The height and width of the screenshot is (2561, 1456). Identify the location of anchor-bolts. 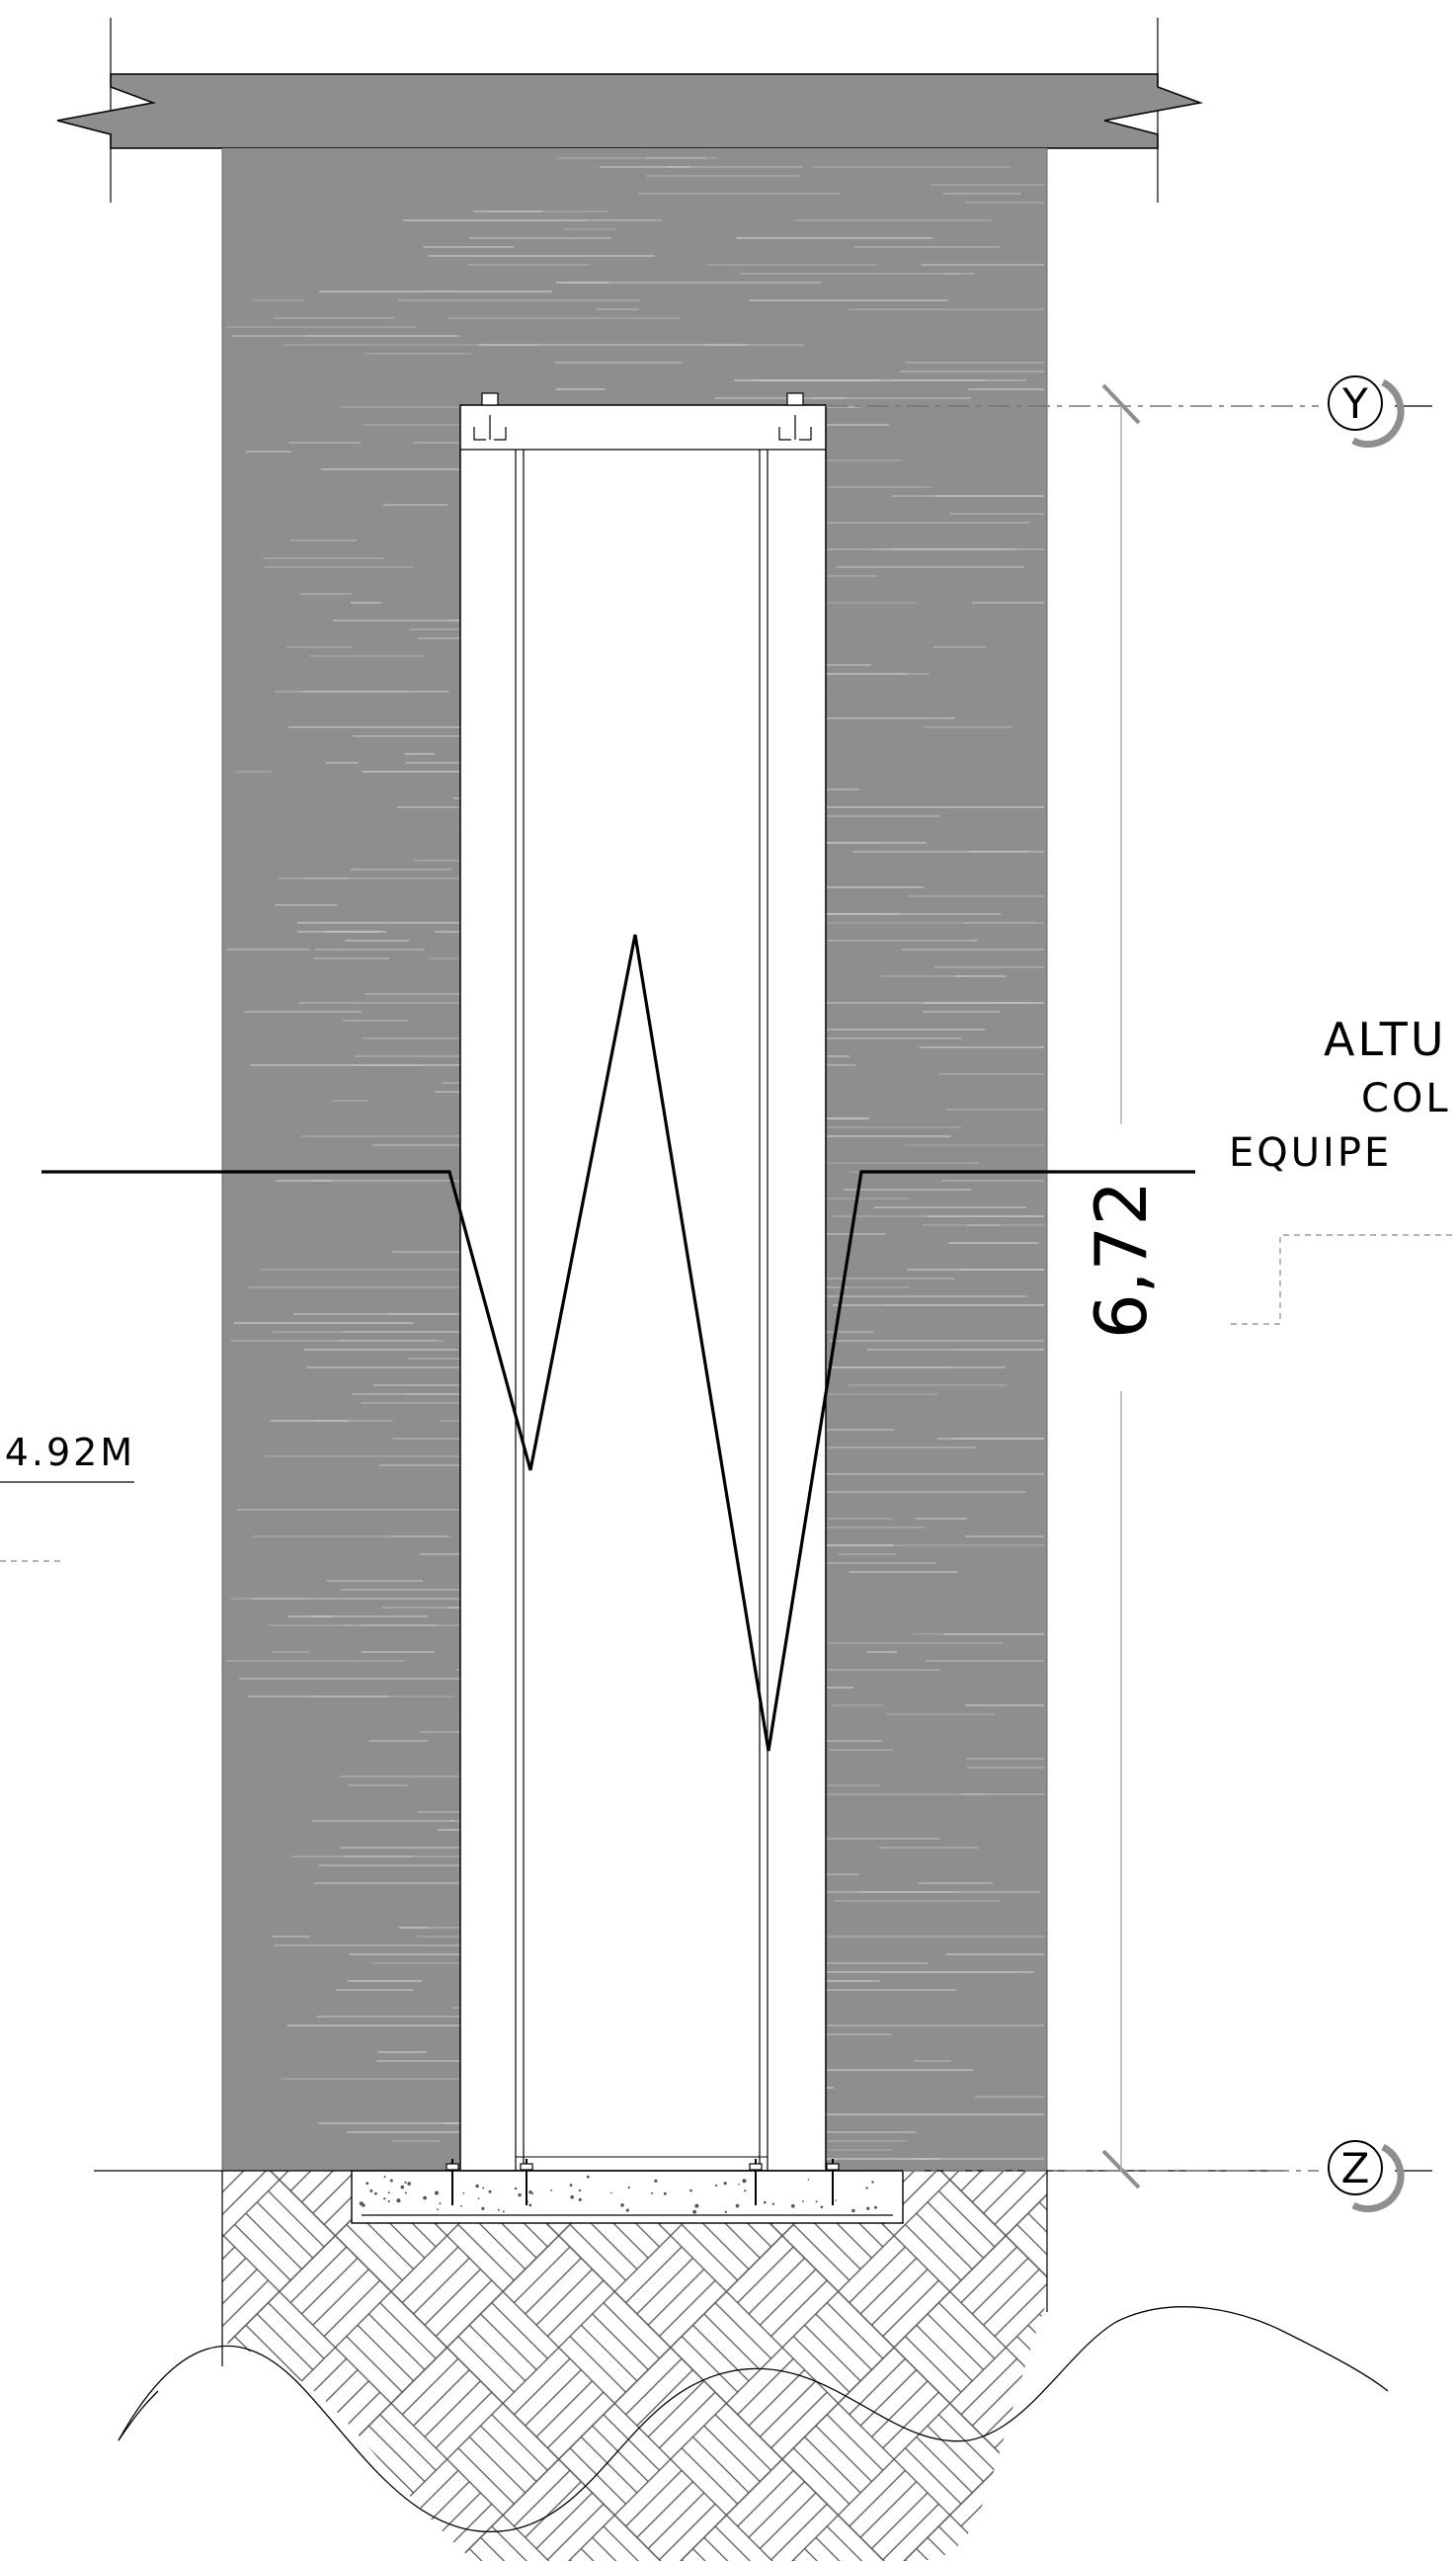
(642, 2182).